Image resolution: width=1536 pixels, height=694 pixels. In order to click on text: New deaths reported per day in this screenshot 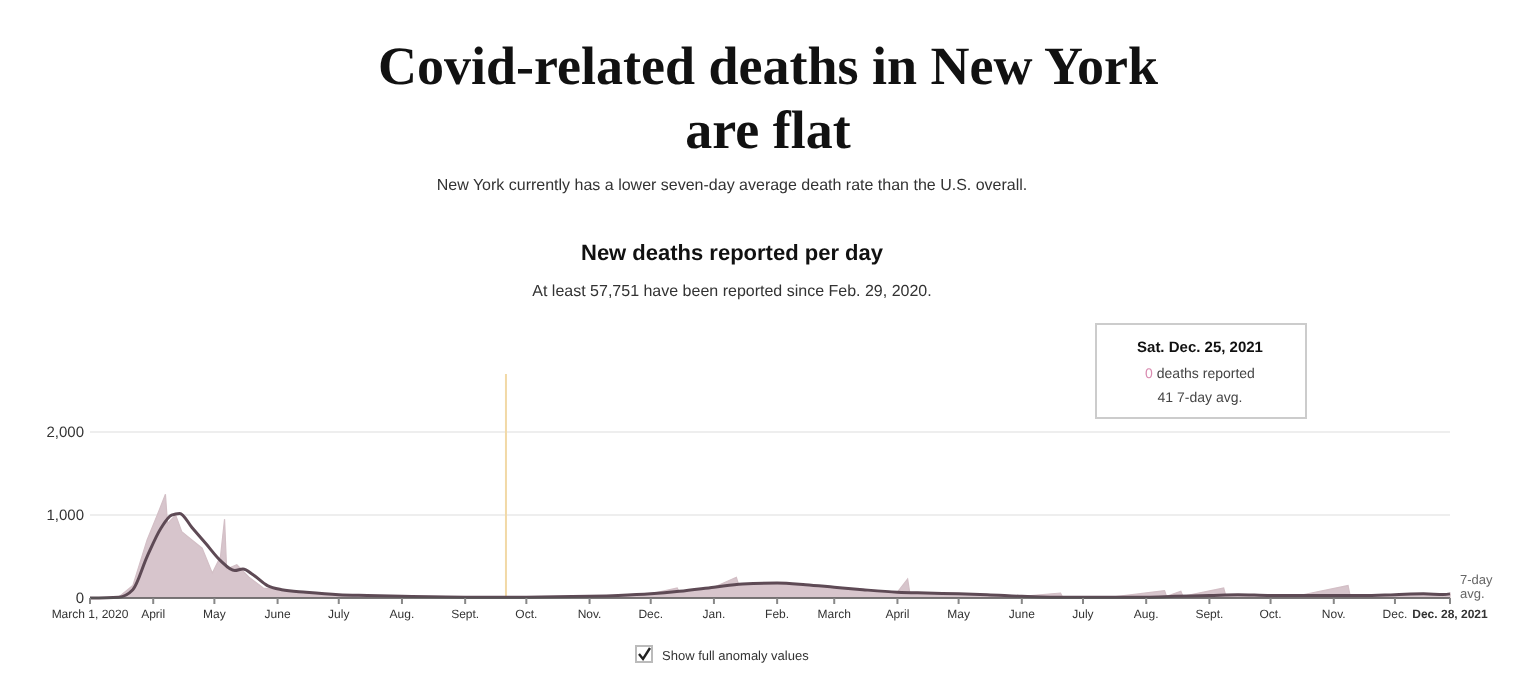, I will do `click(733, 254)`.